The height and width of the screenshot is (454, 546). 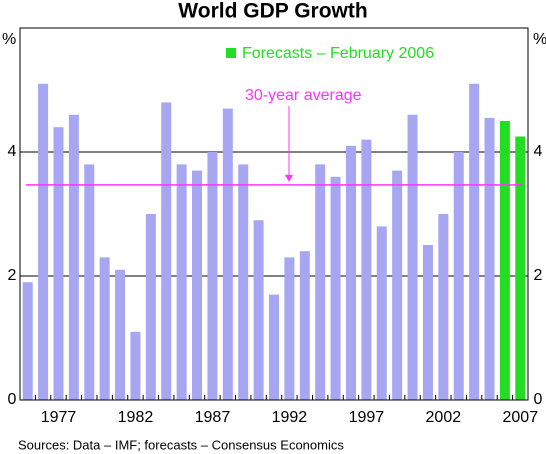 What do you see at coordinates (303, 95) in the screenshot?
I see `average-label: 30-year average` at bounding box center [303, 95].